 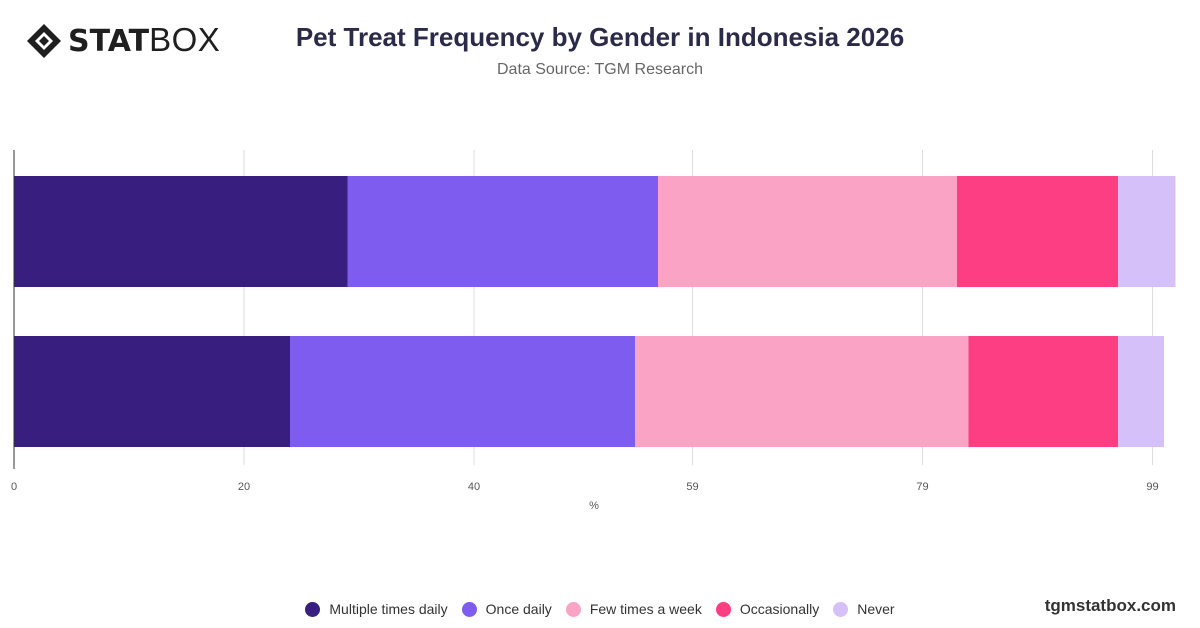 I want to click on x-tick-label: 79, so click(x=922, y=487).